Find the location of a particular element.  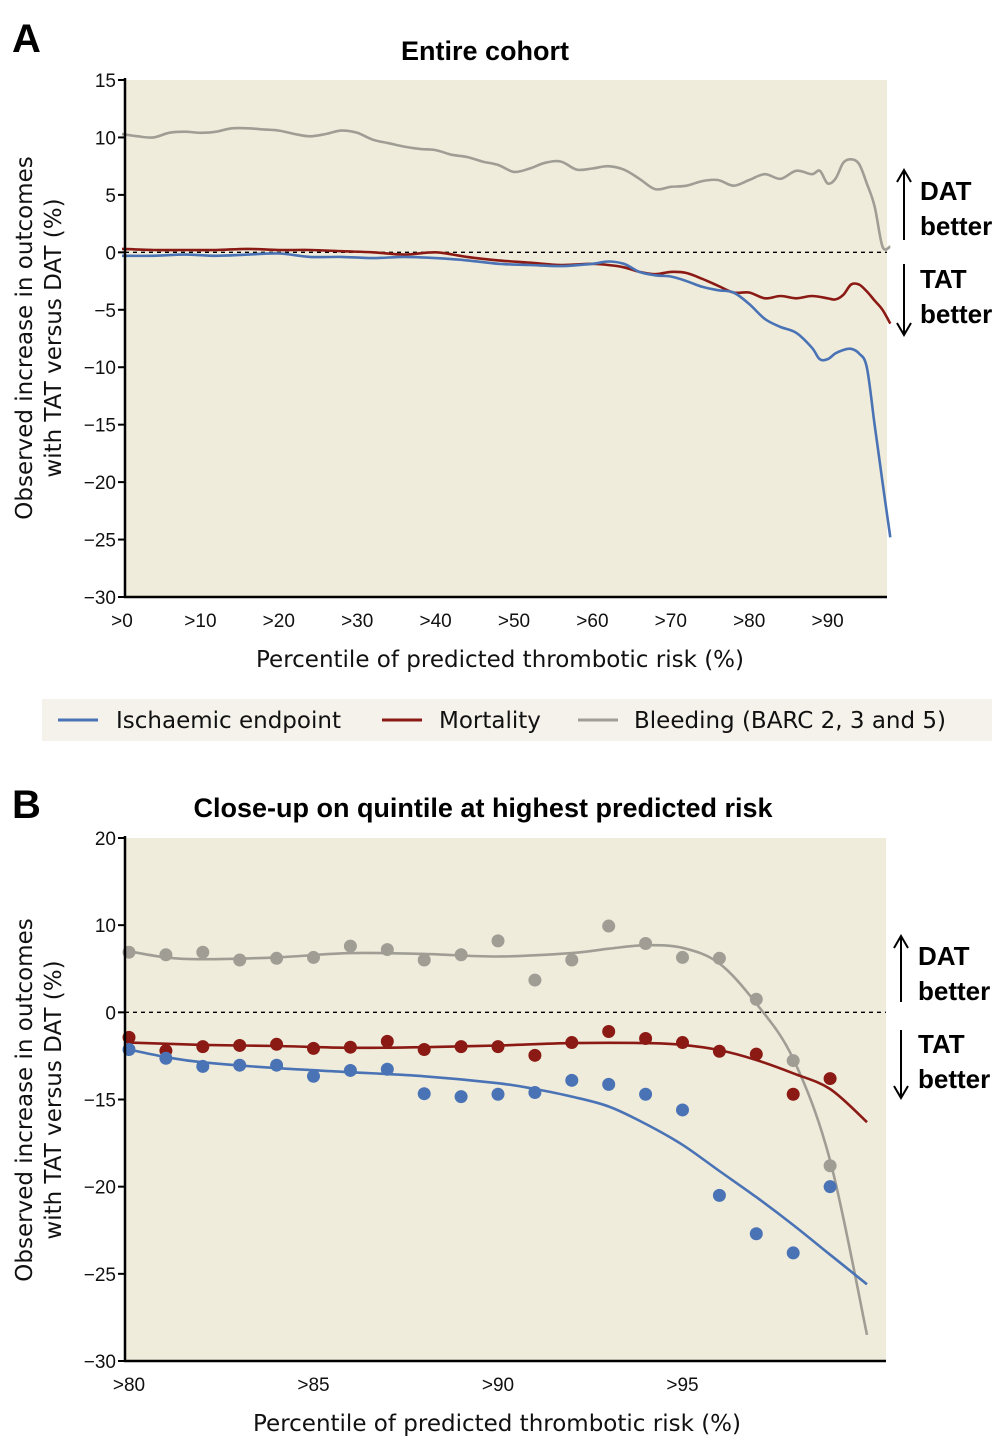

panel-b-dat-better-annotation: DAT better is located at coordinates (941, 970).